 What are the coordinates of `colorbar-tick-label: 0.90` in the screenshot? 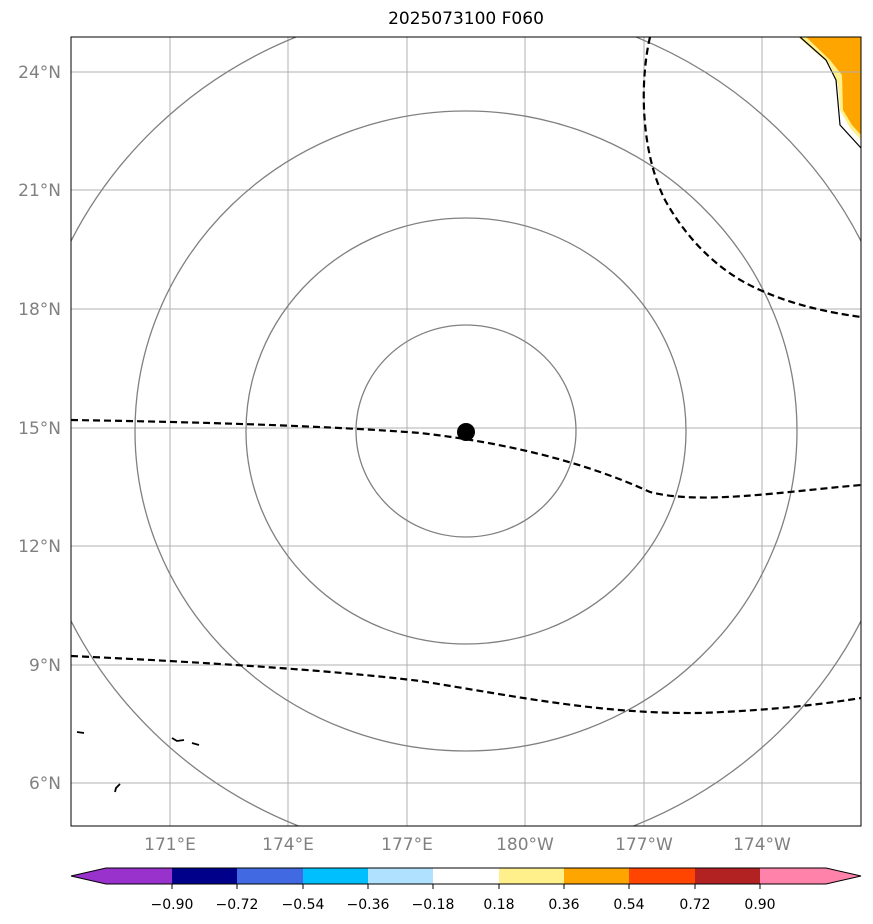 It's located at (759, 905).